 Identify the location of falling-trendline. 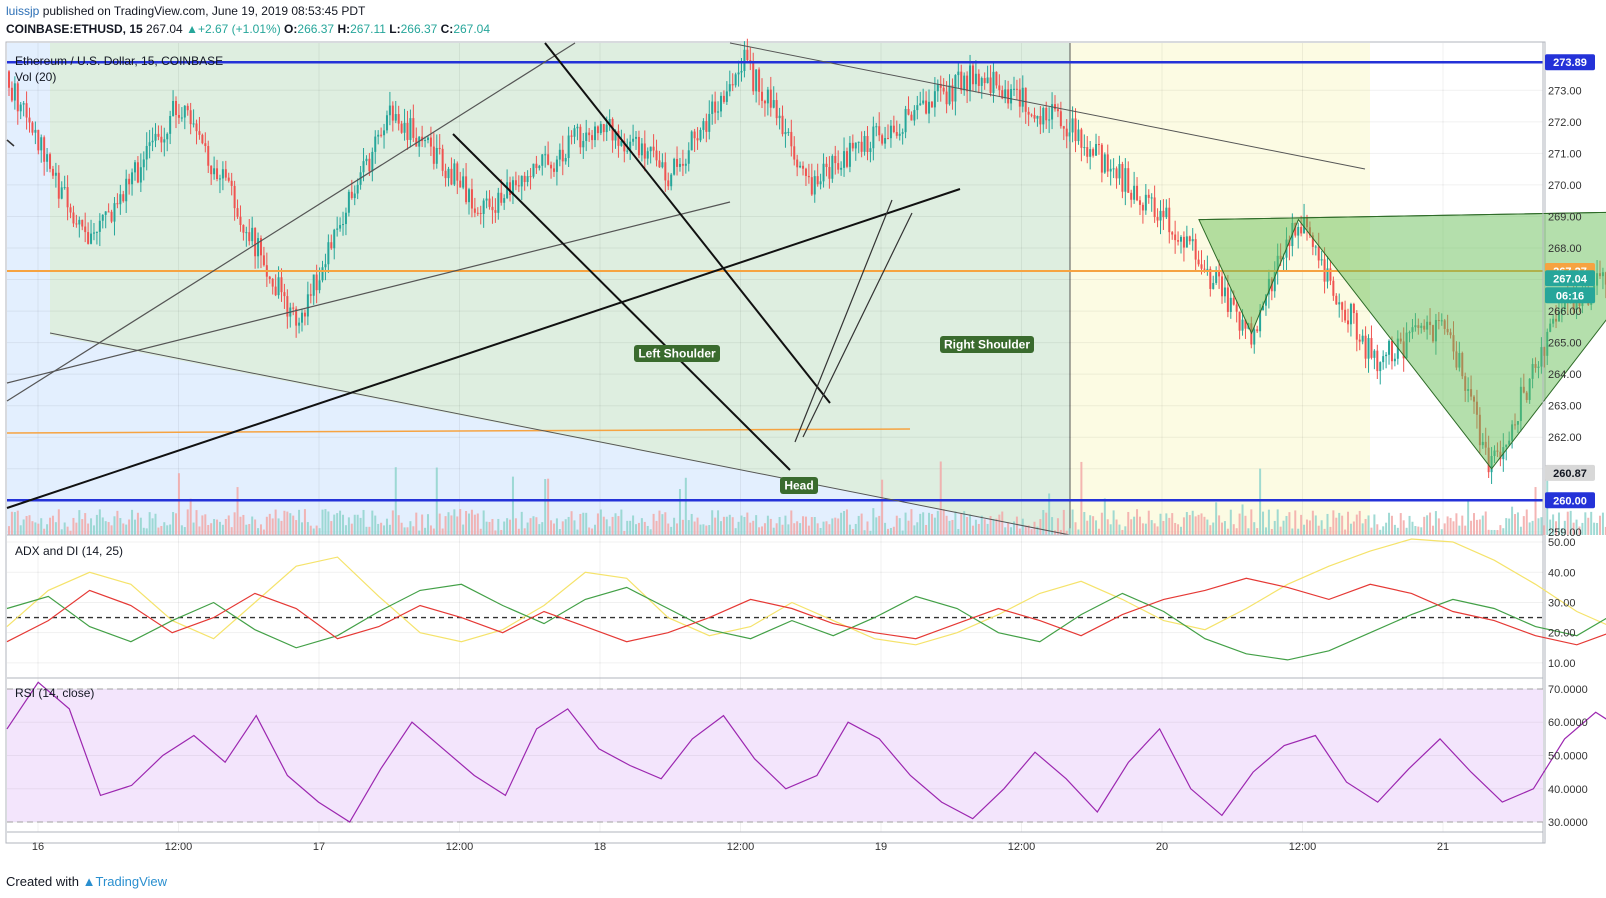
(621, 302).